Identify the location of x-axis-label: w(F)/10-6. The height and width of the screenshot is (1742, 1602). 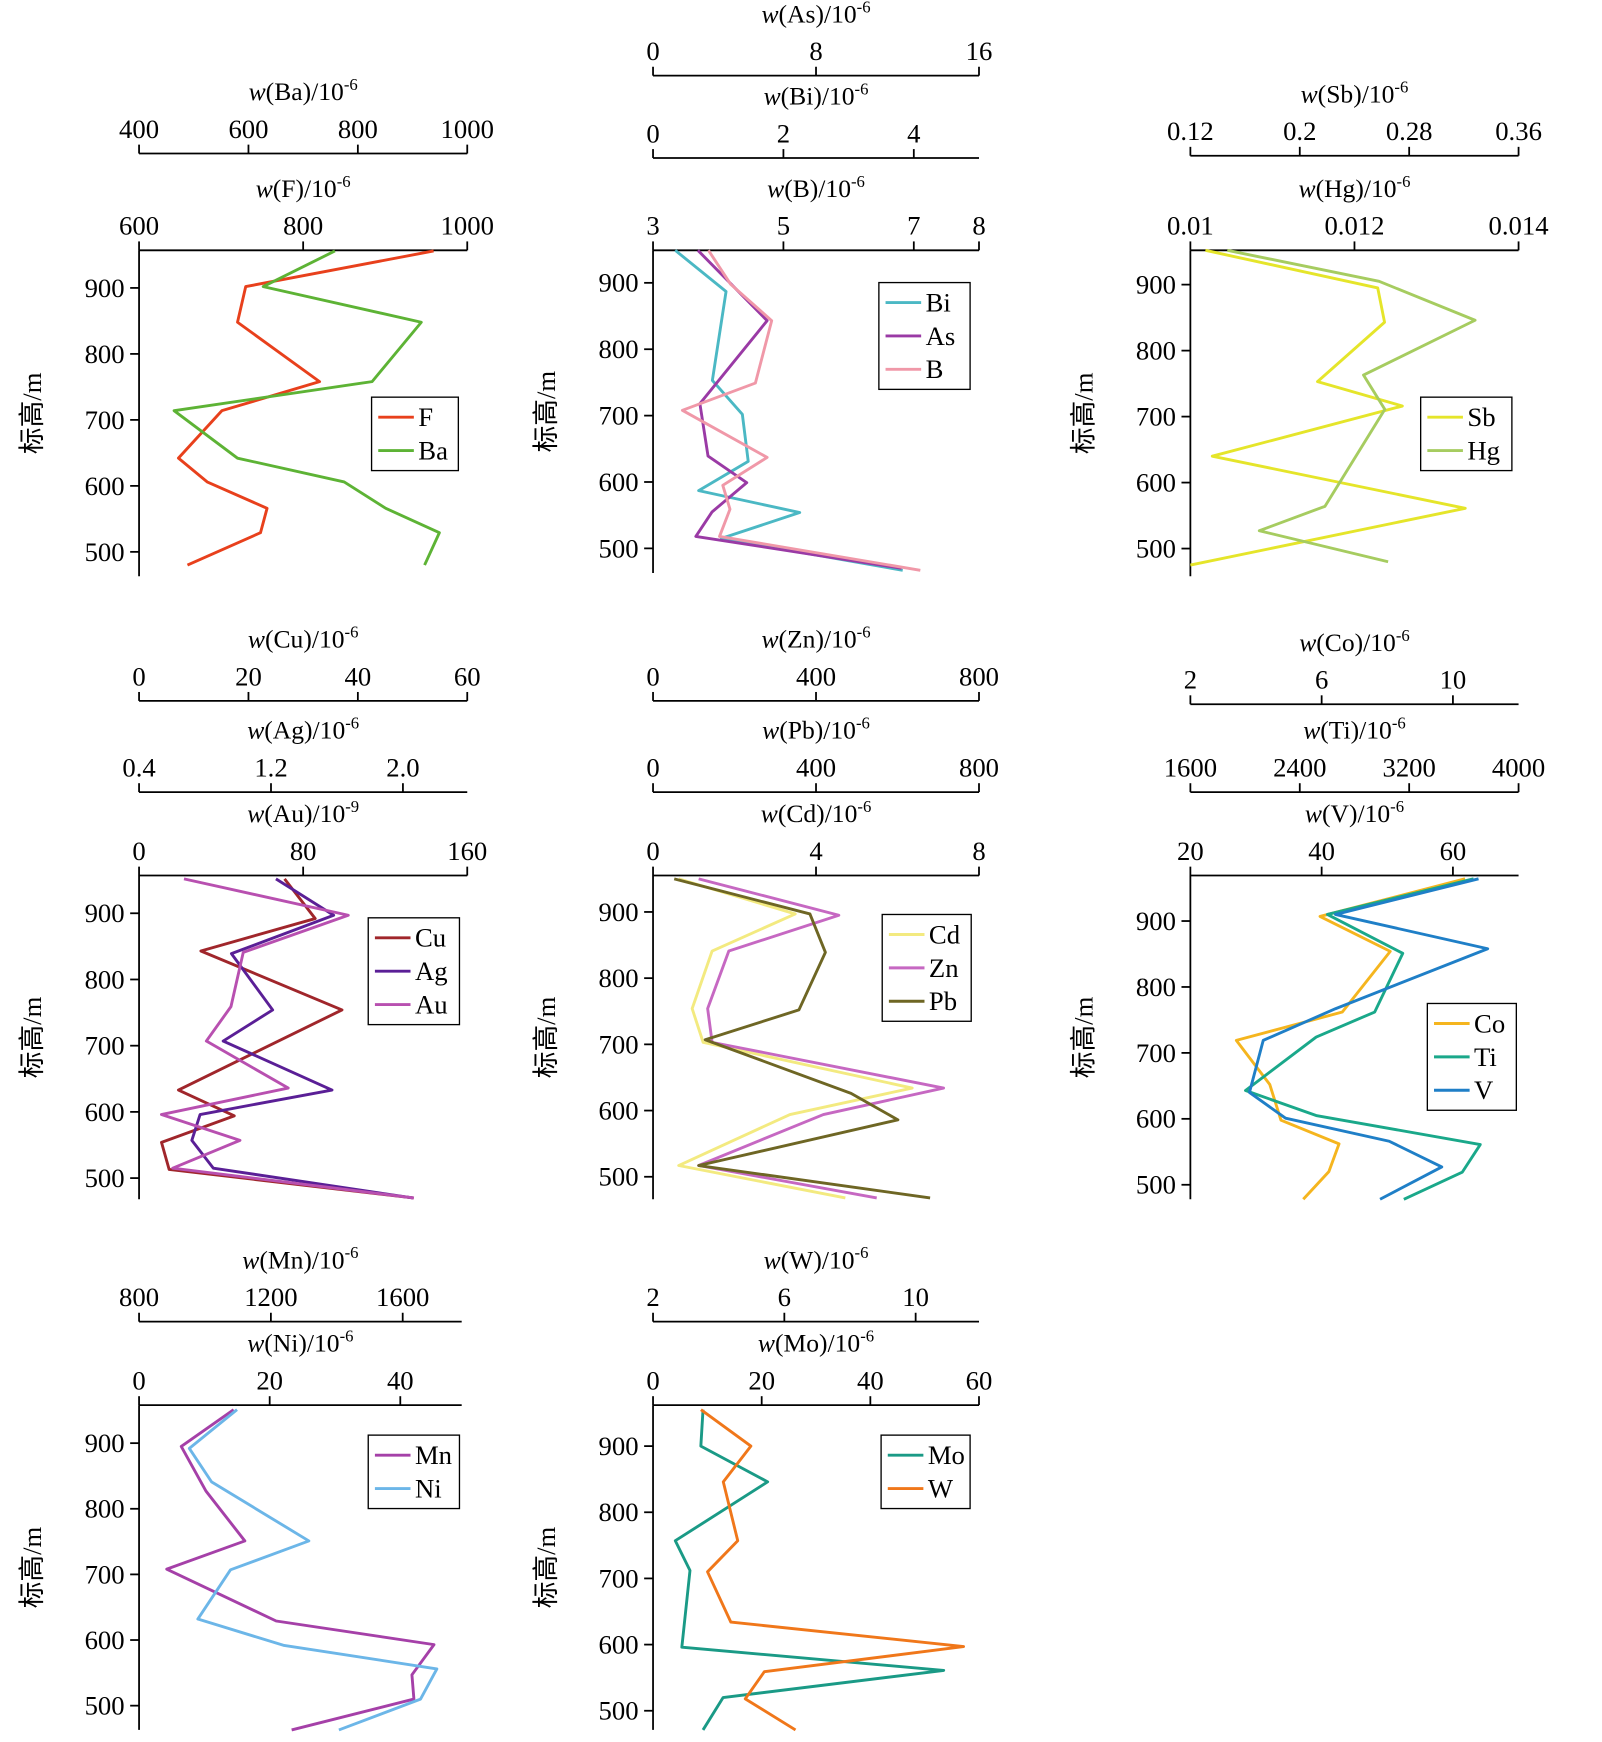
(303, 187).